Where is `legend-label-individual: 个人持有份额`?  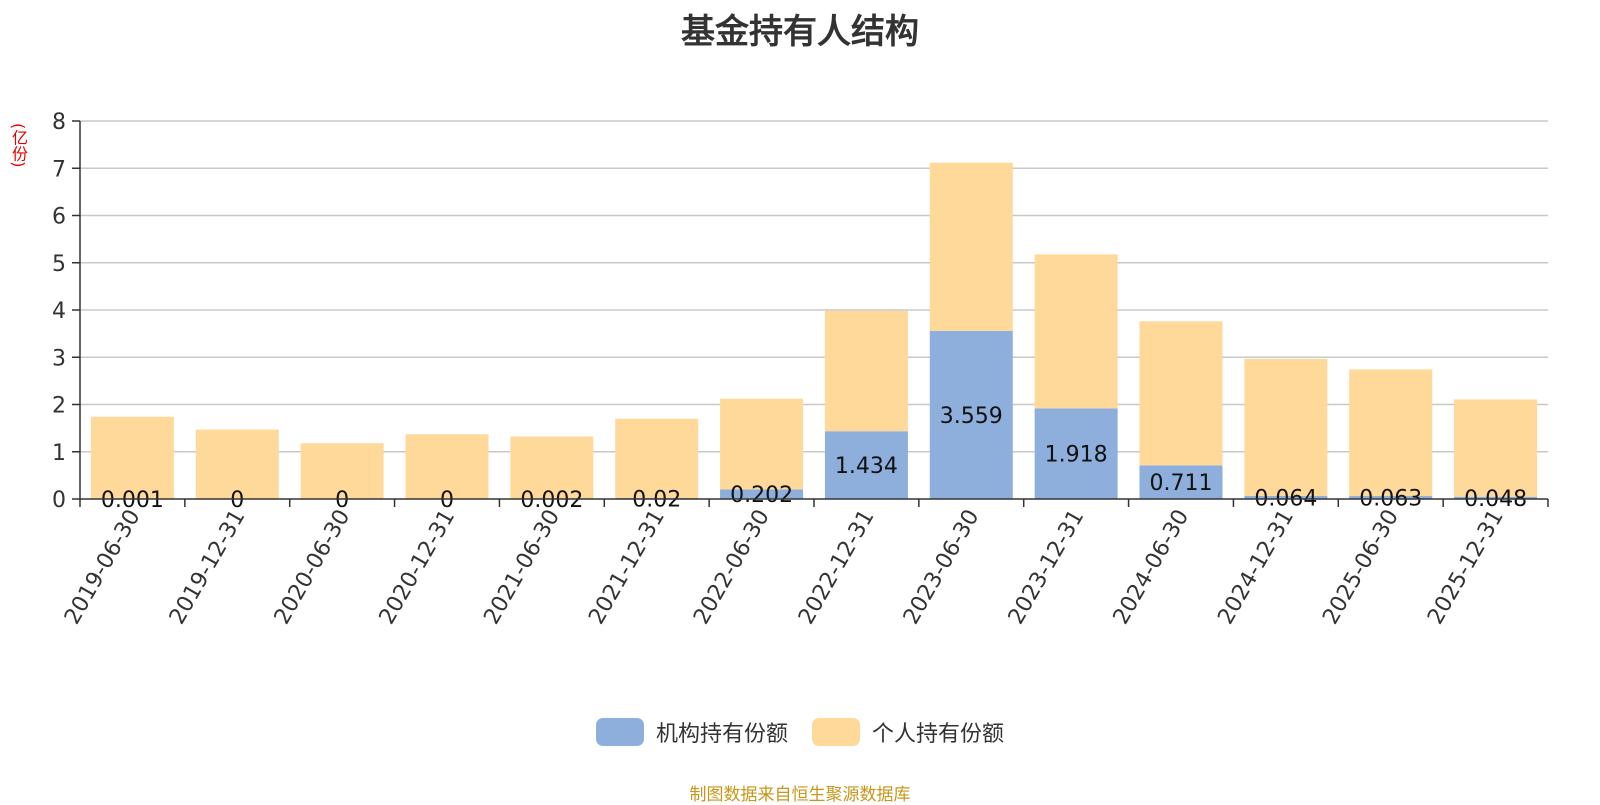
legend-label-individual: 个人持有份额 is located at coordinates (938, 732).